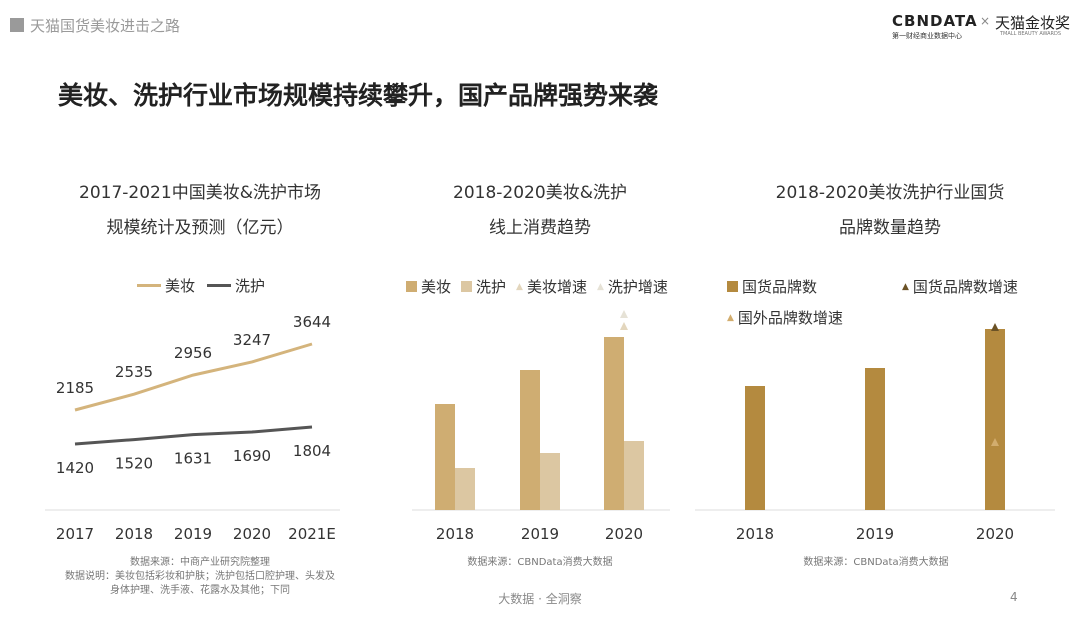 Image resolution: width=1080 pixels, height=618 pixels. Describe the element at coordinates (1014, 597) in the screenshot. I see `page-number: 4` at that location.